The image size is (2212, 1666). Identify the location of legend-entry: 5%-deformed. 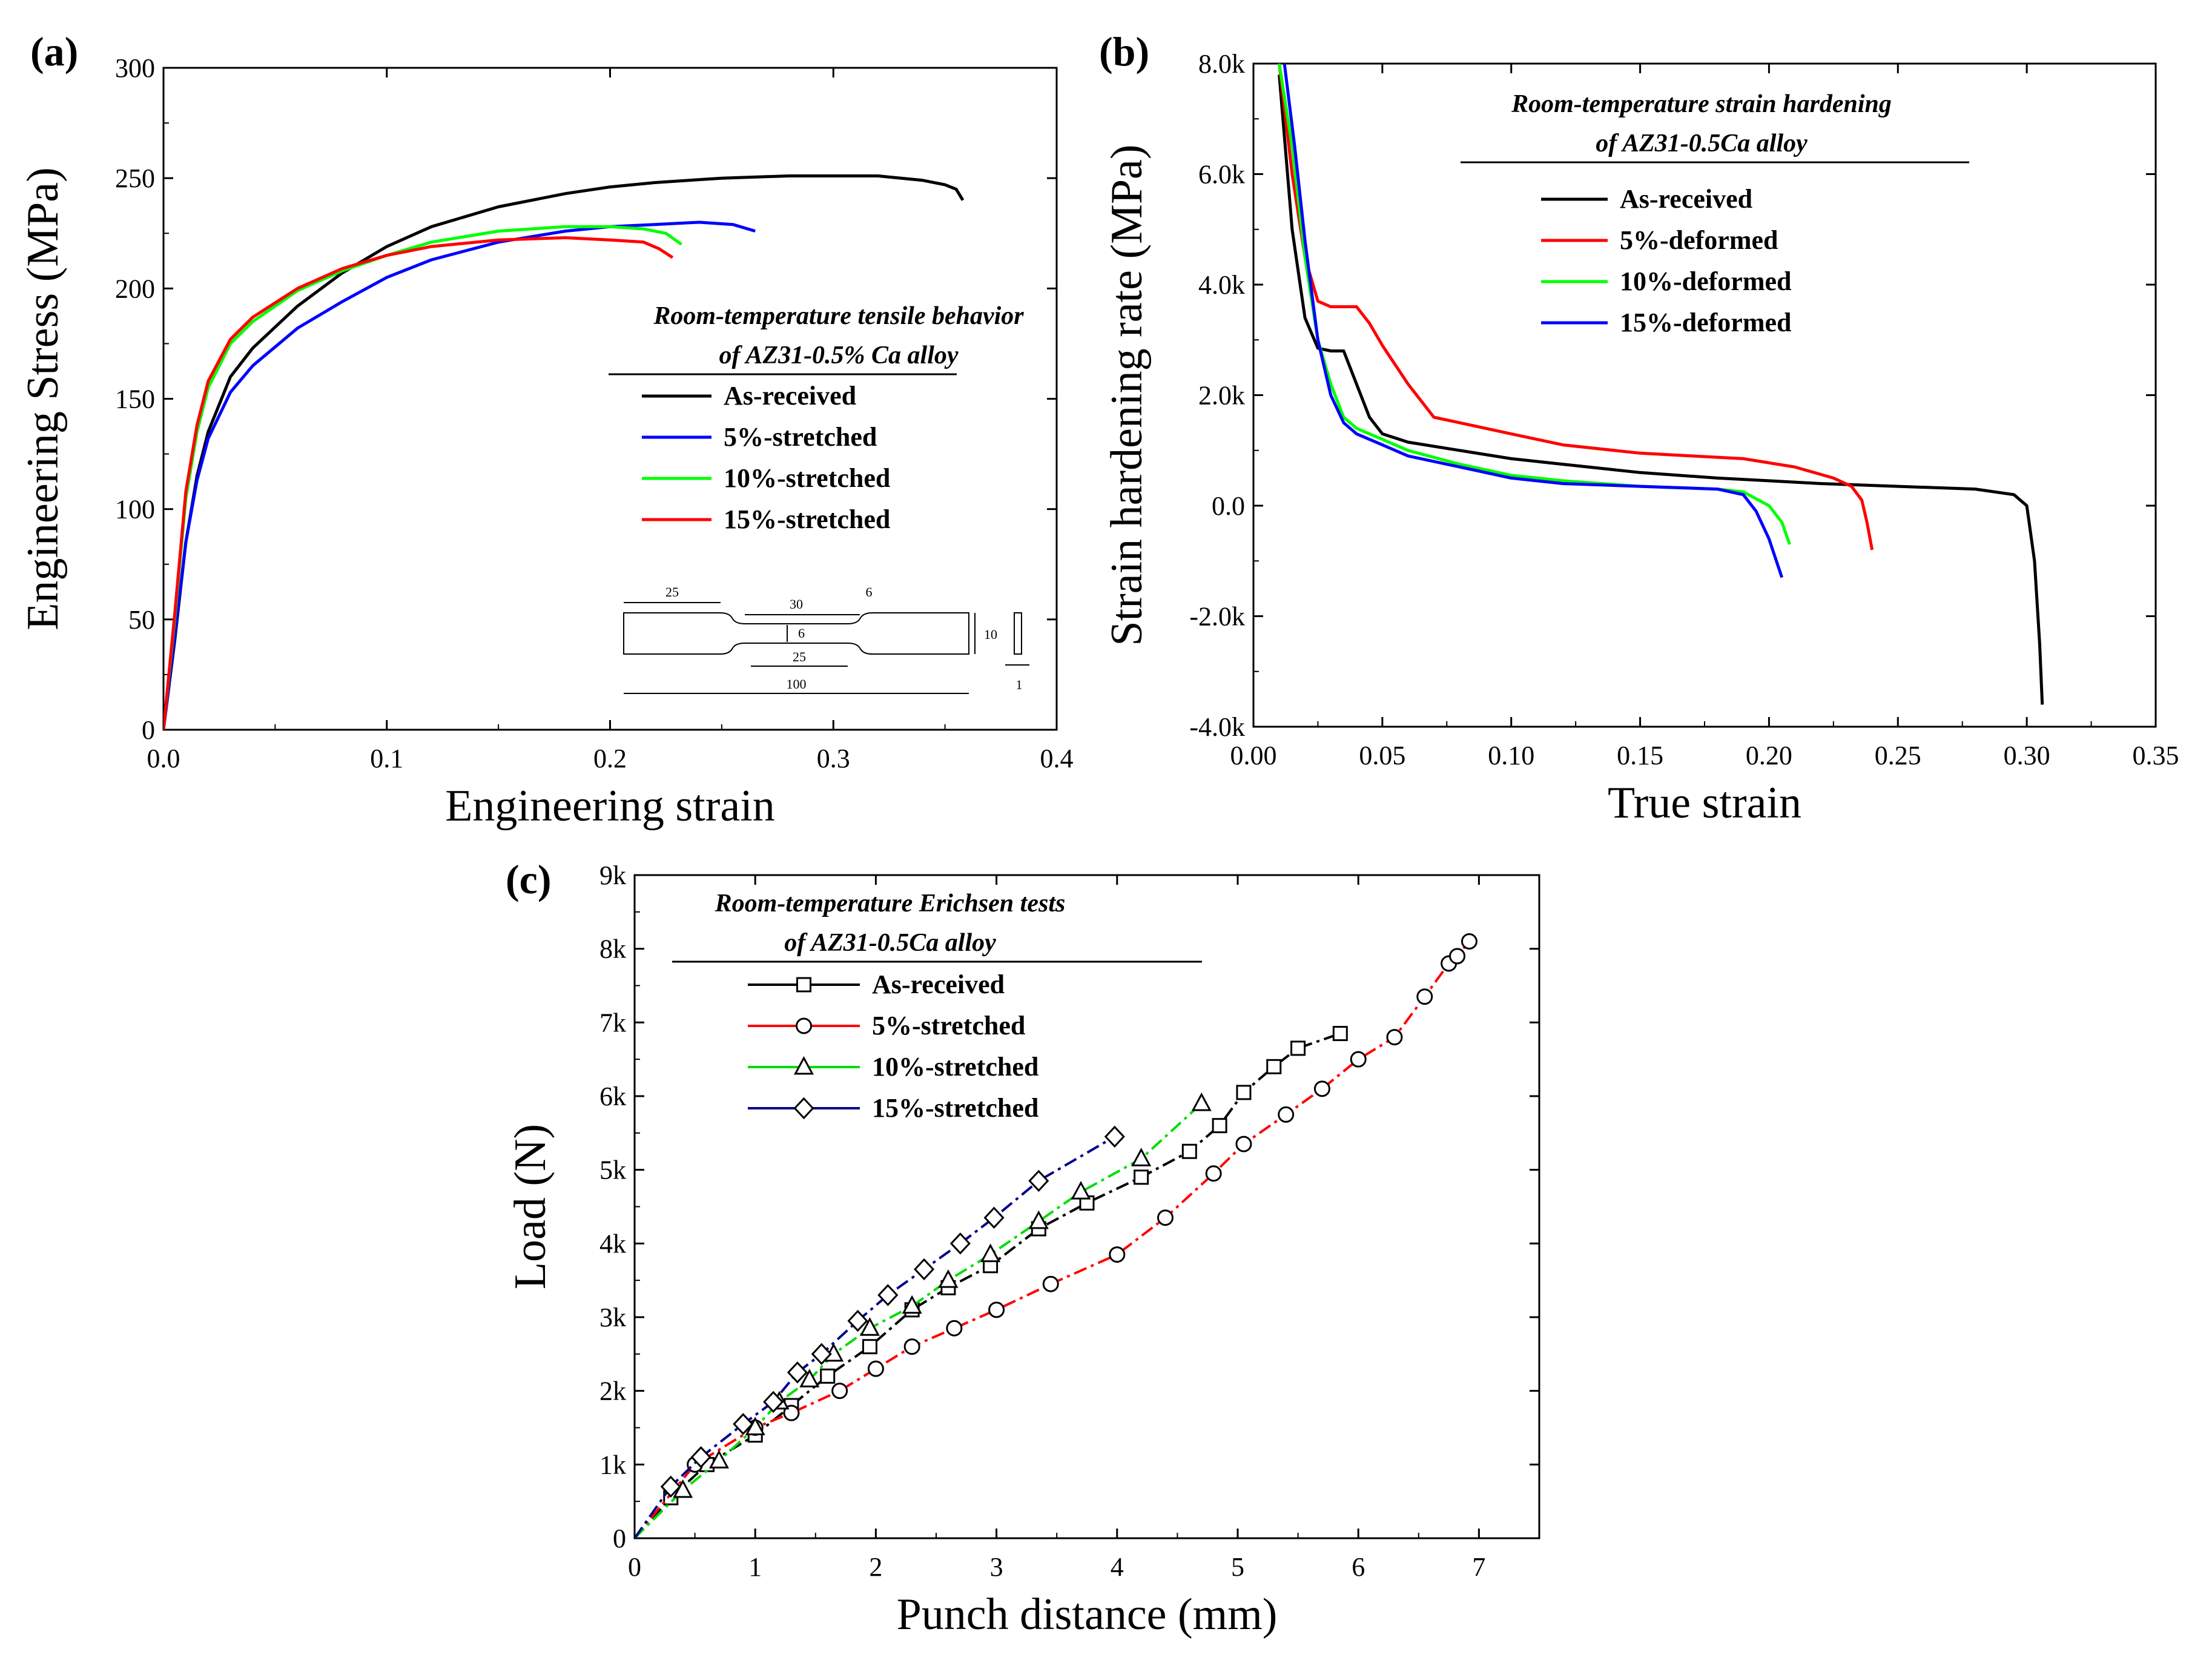
(1699, 240).